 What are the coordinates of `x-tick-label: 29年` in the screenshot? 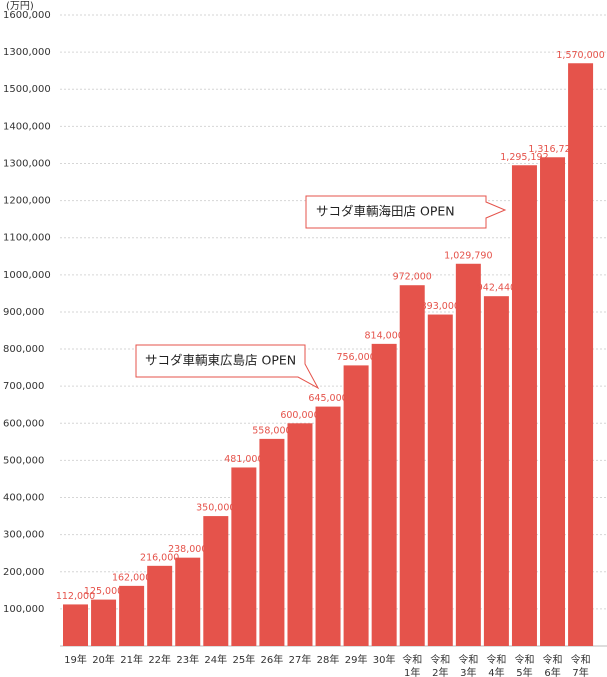 It's located at (356, 659).